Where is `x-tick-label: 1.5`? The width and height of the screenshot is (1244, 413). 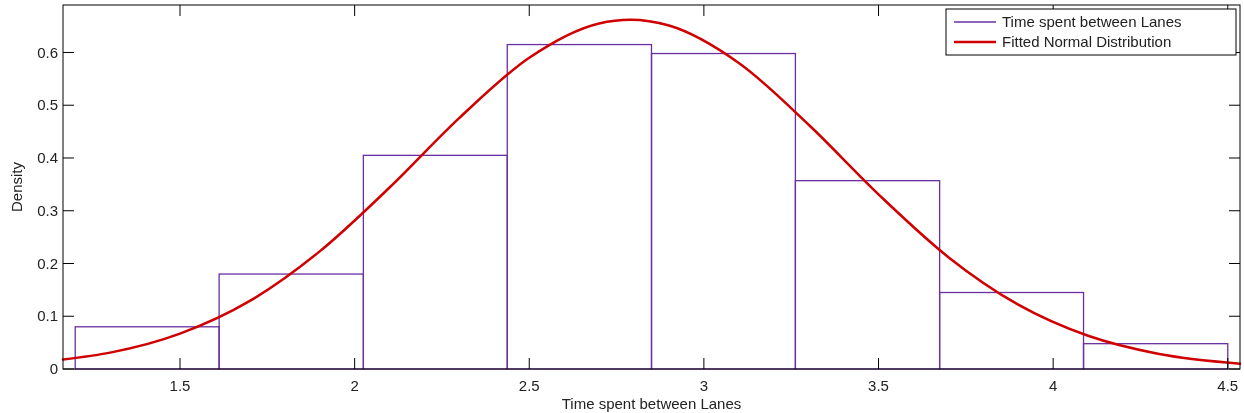 x-tick-label: 1.5 is located at coordinates (180, 385).